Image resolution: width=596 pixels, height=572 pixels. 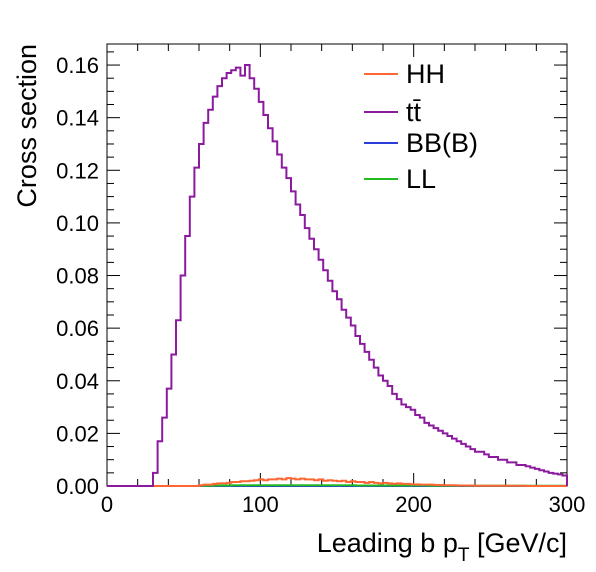 What do you see at coordinates (518, 543) in the screenshot?
I see `x-axis-label-unit: [GeV/c]` at bounding box center [518, 543].